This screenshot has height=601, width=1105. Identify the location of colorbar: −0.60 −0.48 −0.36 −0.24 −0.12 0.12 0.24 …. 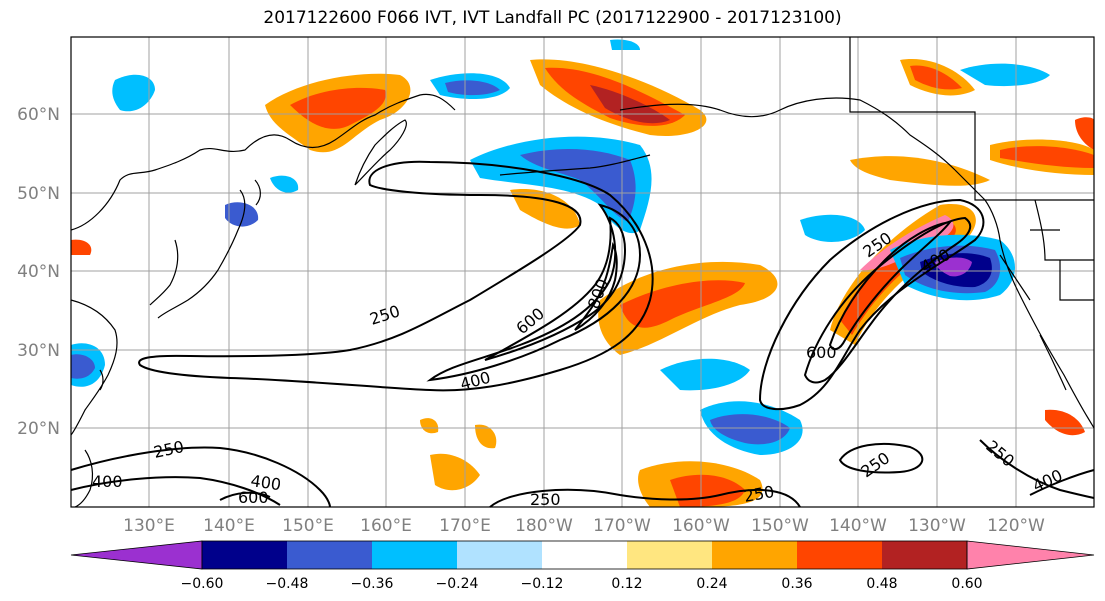
(582, 566).